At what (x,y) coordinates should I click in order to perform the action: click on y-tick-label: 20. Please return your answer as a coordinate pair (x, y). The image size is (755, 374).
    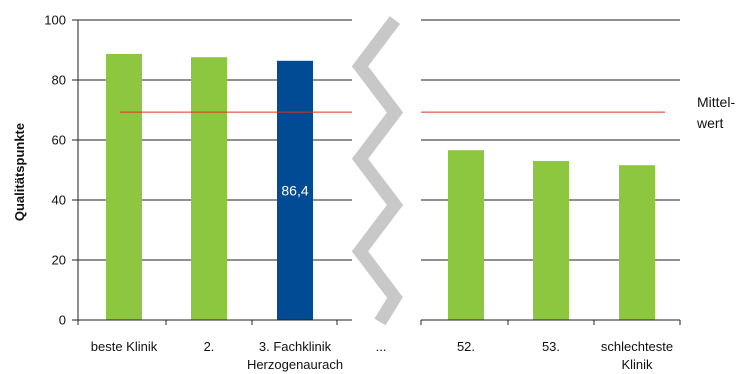
    Looking at the image, I should click on (59, 260).